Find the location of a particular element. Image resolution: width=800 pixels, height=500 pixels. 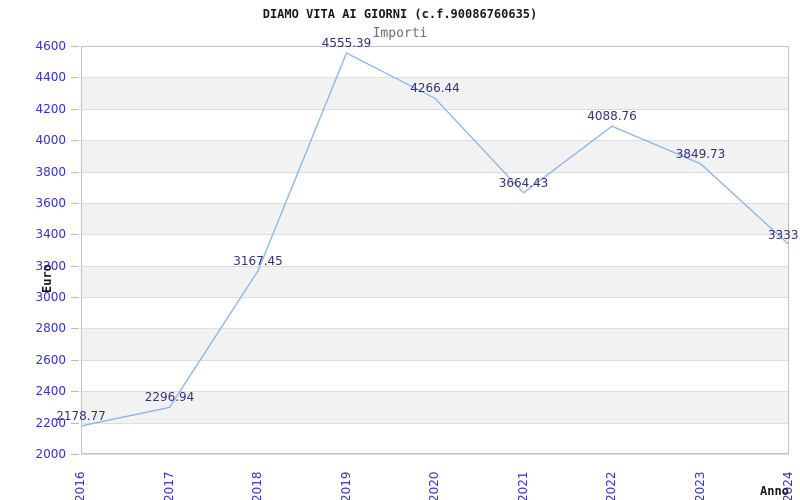

y-tick-label: 4200 is located at coordinates (50, 108).